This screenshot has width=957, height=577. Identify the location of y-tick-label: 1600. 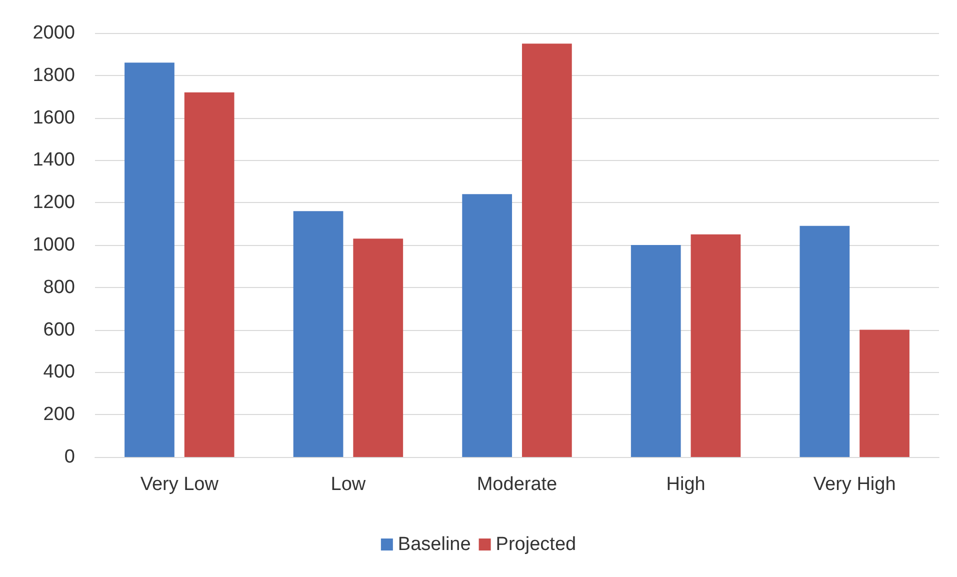
(53, 117).